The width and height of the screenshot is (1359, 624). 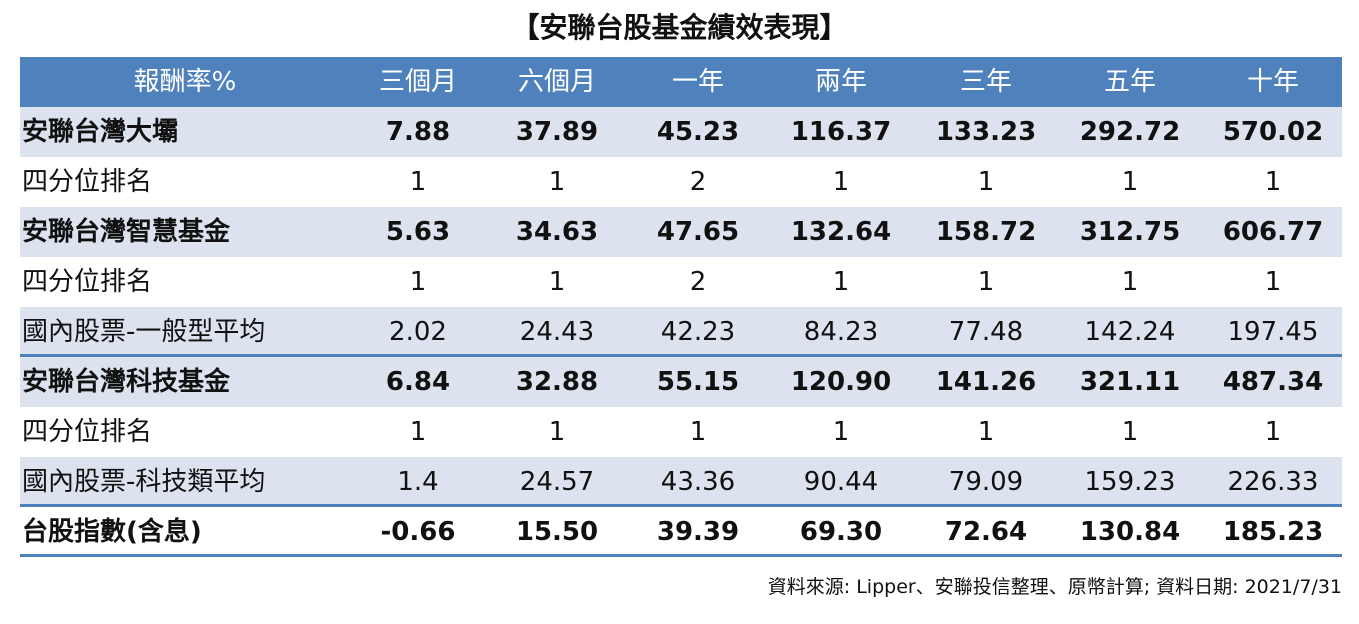 What do you see at coordinates (986, 482) in the screenshot?
I see `cell-value: 79.09` at bounding box center [986, 482].